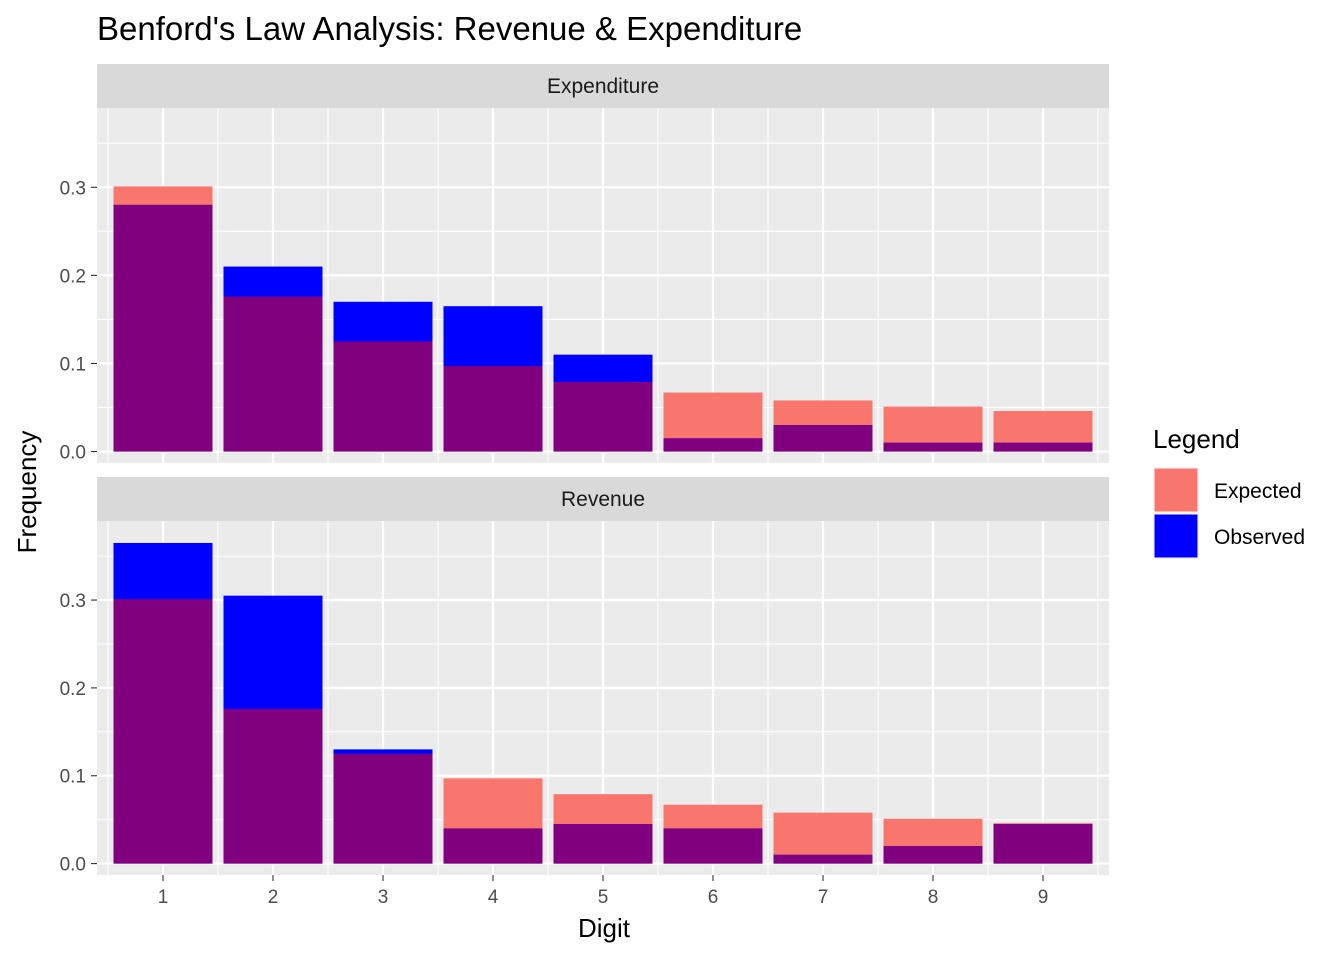  Describe the element at coordinates (1196, 439) in the screenshot. I see `legend-title: Legend` at that location.